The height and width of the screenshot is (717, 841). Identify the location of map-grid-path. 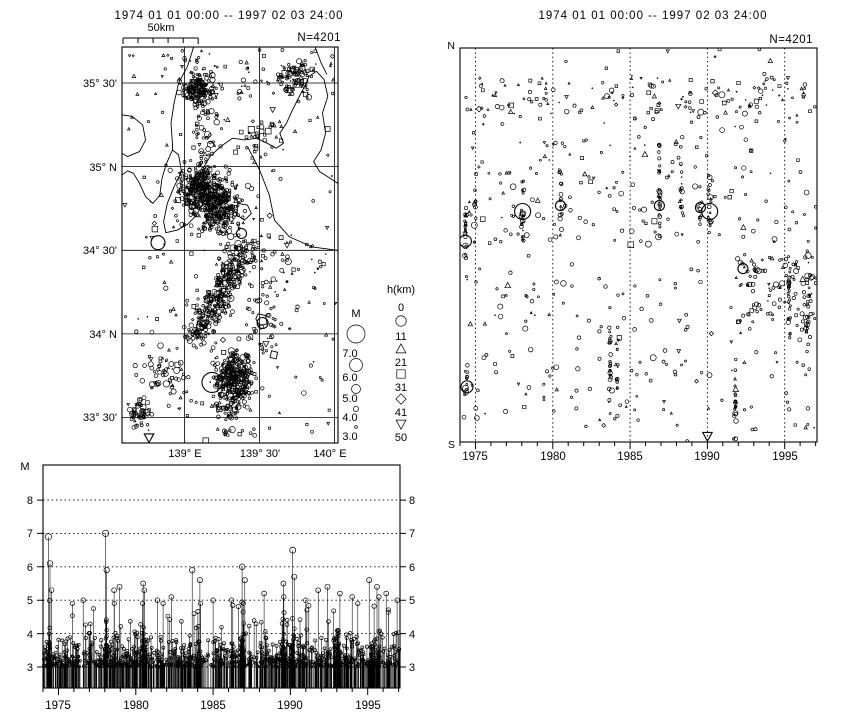
(230, 245).